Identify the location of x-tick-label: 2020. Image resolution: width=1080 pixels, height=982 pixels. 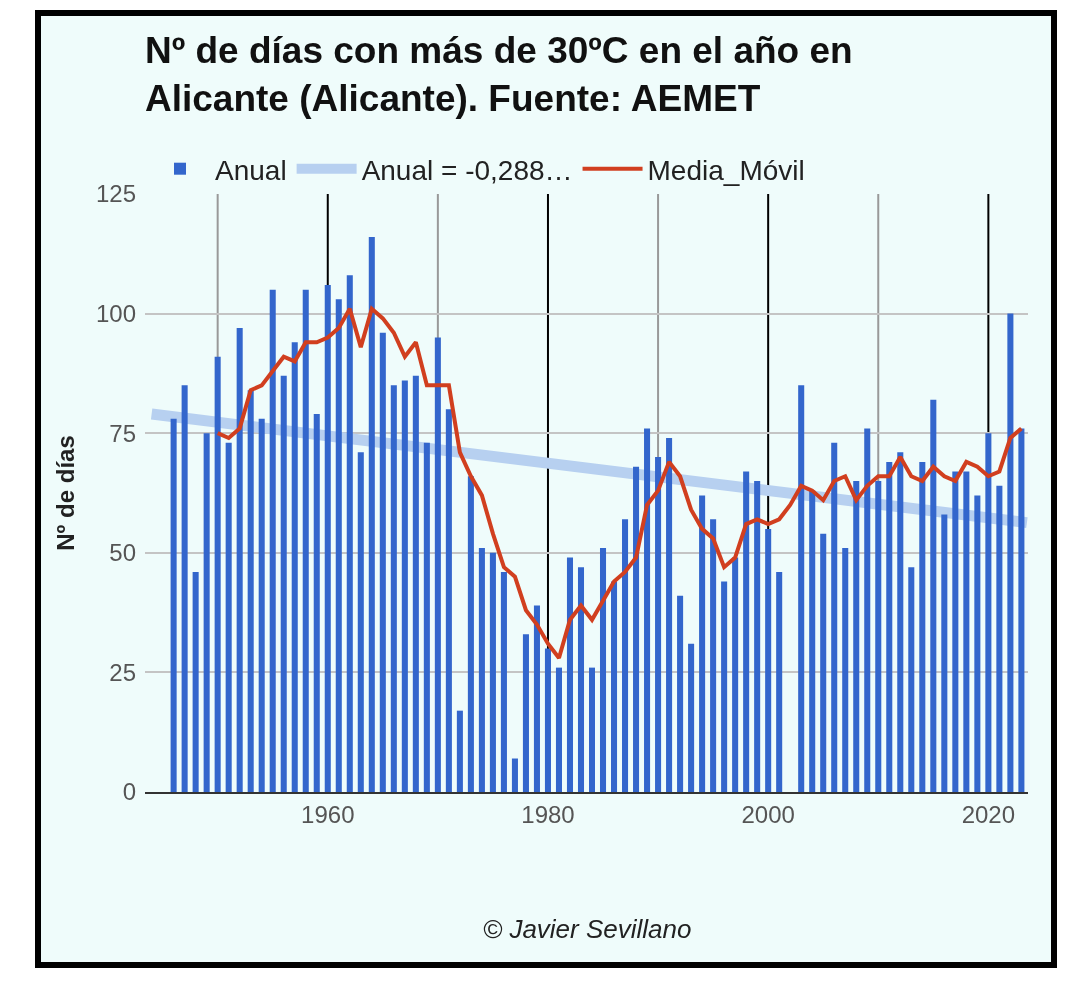
(988, 814).